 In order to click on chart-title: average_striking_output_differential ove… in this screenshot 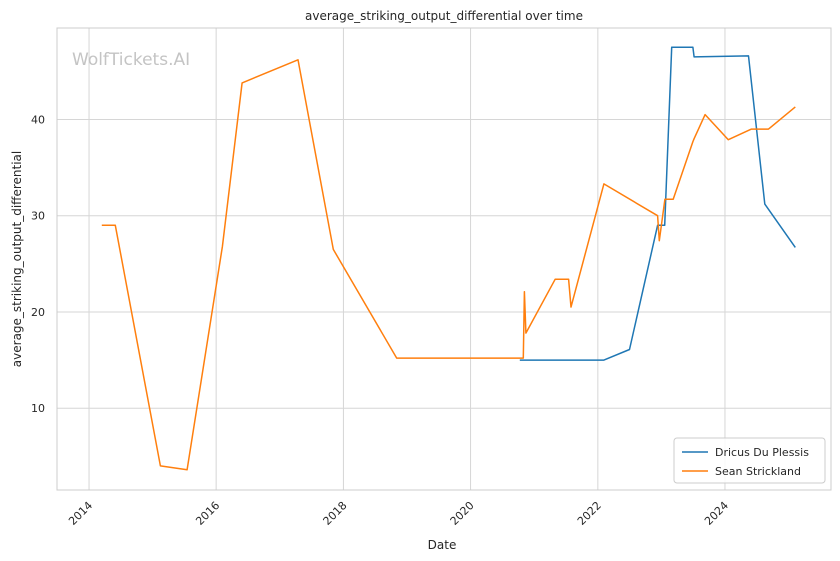, I will do `click(444, 16)`.